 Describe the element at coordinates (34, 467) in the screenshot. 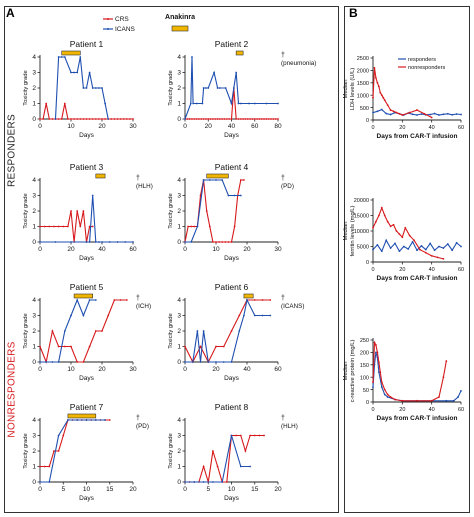

I see `patient7-ytick-label: 1` at that location.